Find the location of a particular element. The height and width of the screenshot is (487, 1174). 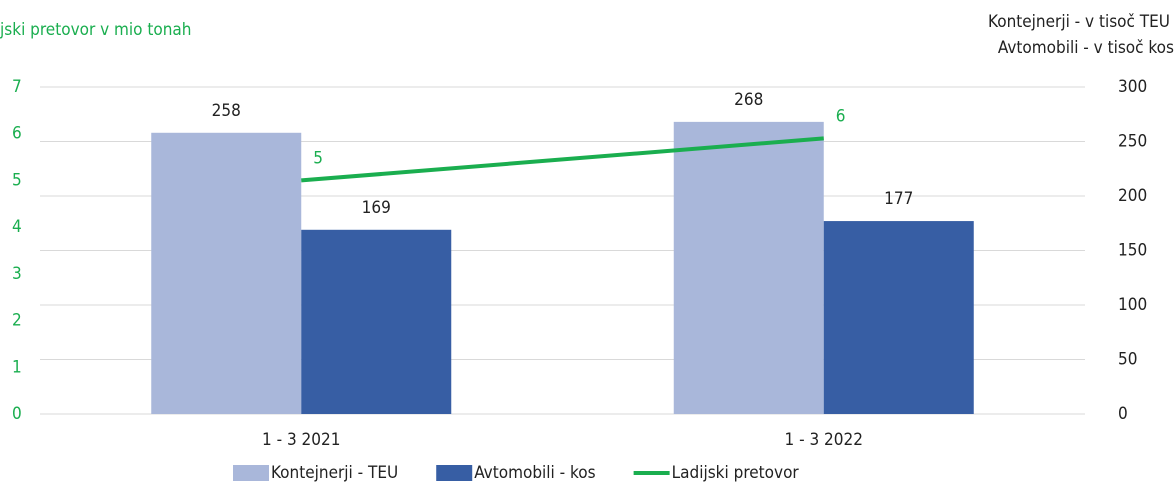

y-tick-label: 6 is located at coordinates (17, 134).